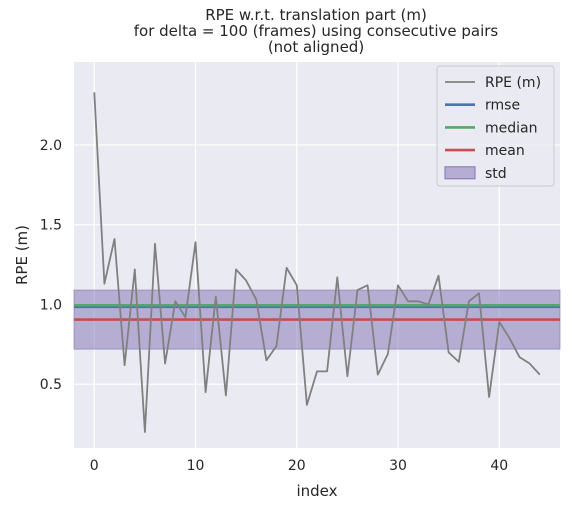 This screenshot has height=505, width=578. Describe the element at coordinates (51, 305) in the screenshot. I see `y-tick-label: 1.0` at that location.